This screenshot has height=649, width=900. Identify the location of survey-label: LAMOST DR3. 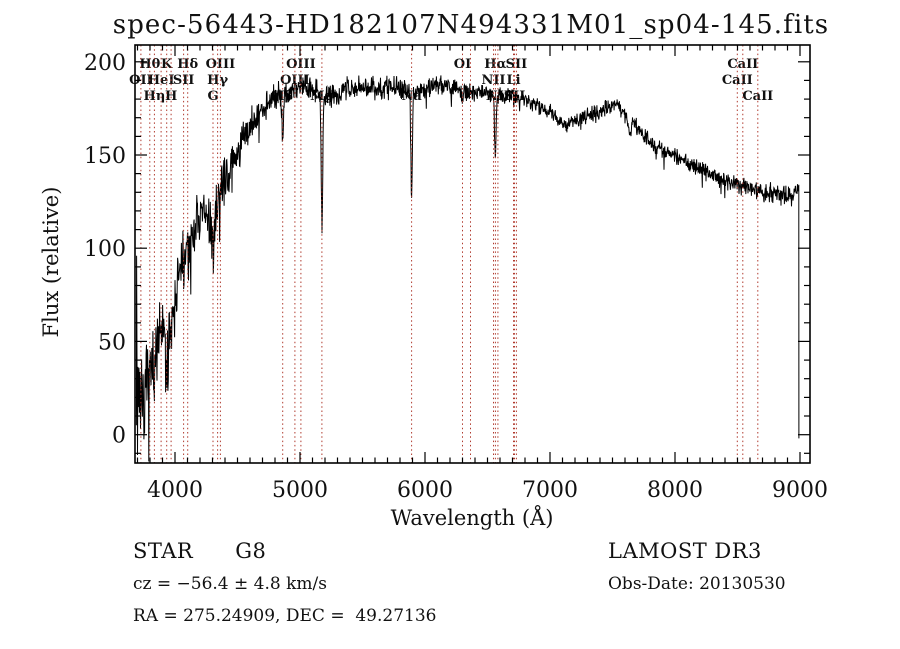
(685, 551).